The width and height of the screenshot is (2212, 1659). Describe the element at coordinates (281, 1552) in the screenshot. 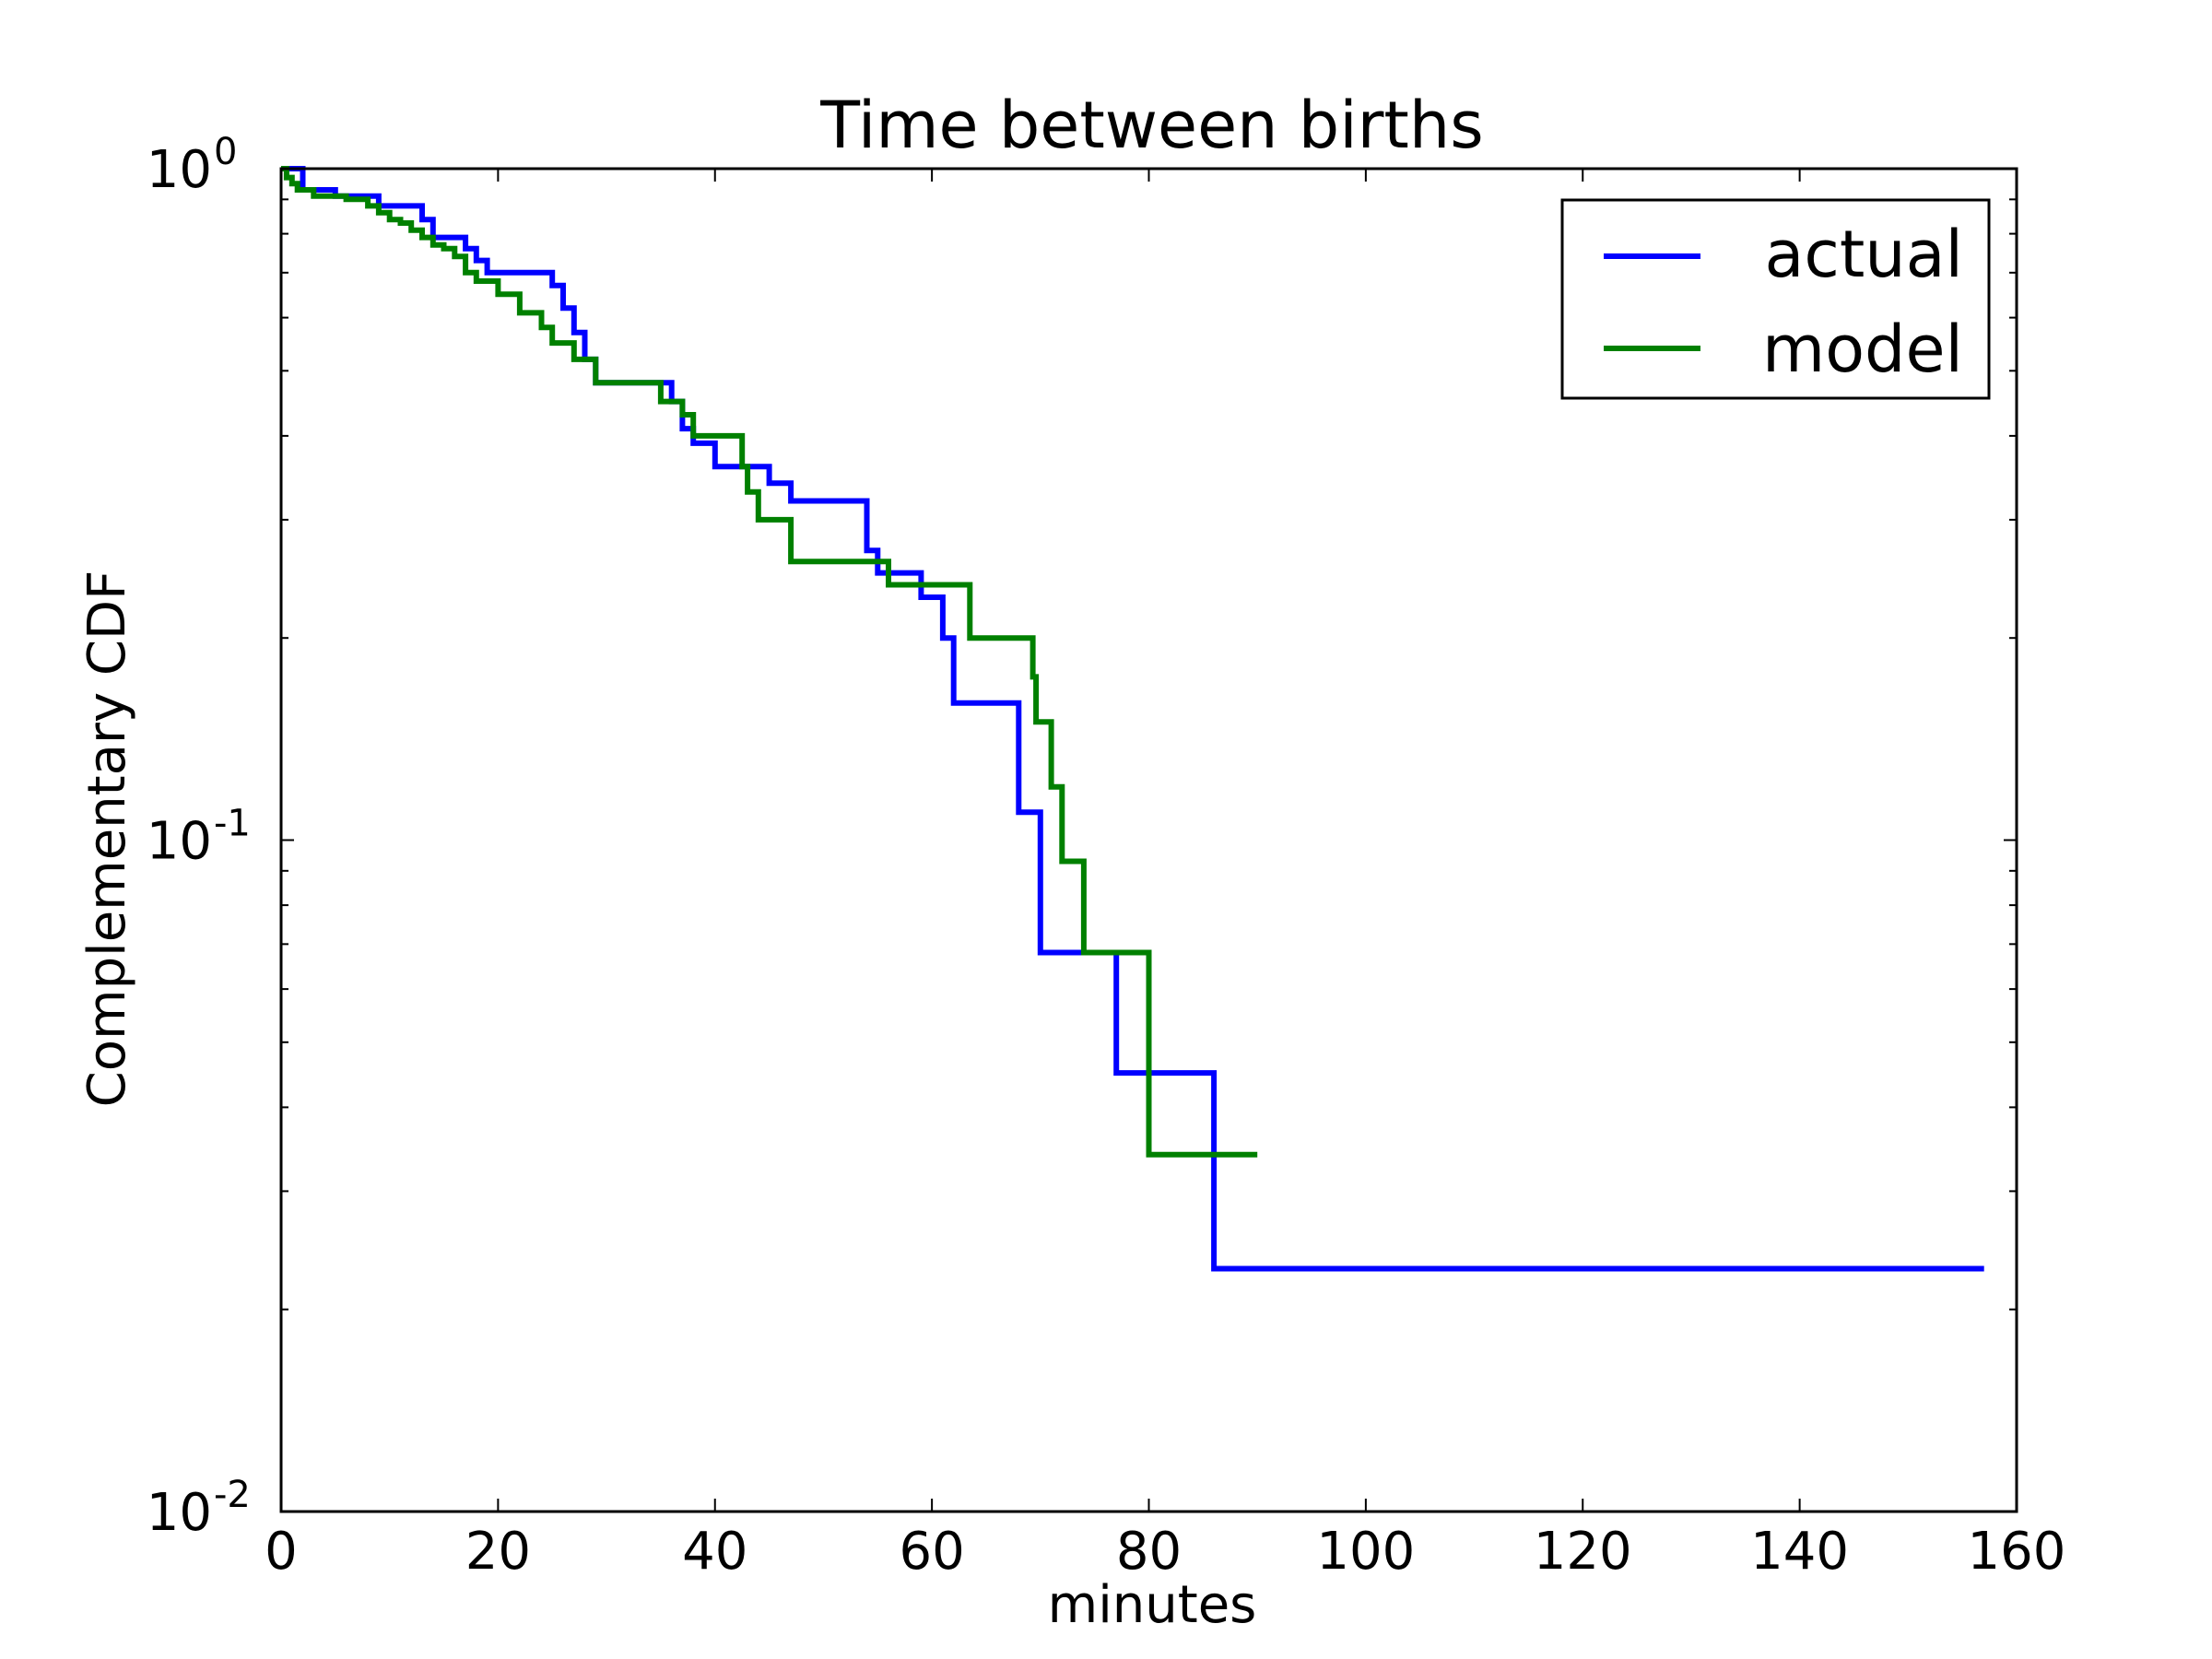

I see `x-tick-label: 0` at that location.